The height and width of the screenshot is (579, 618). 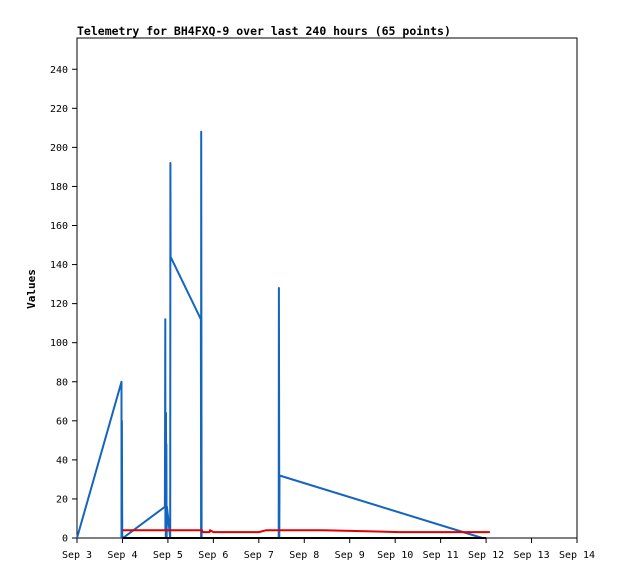 I want to click on x-tick-label: Sep 7, so click(x=259, y=555).